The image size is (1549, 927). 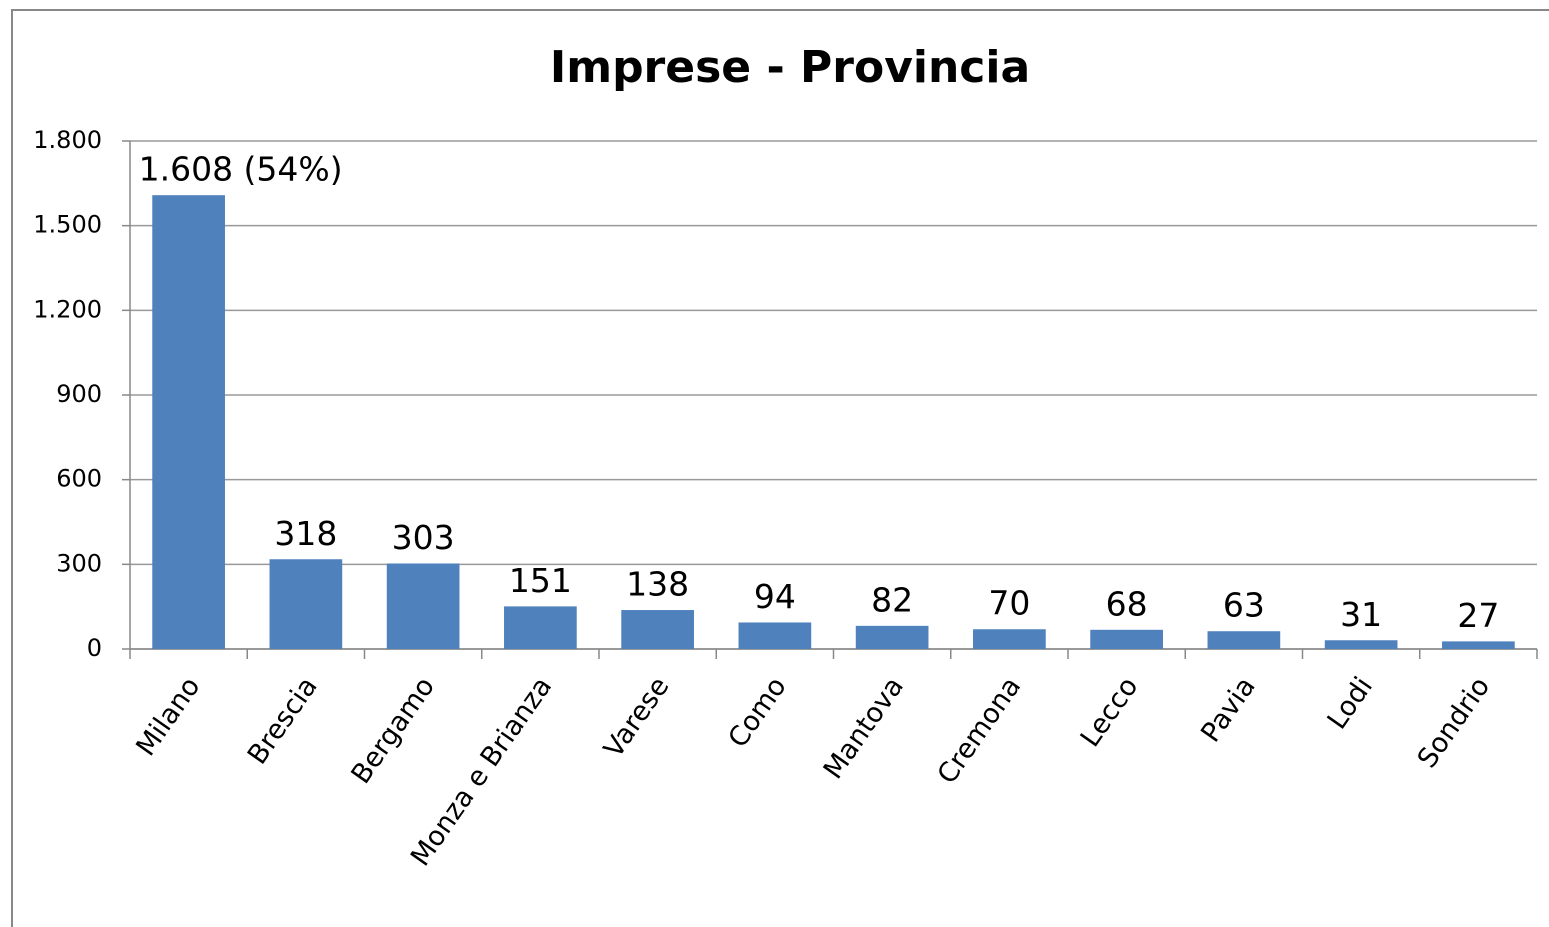 What do you see at coordinates (79, 394) in the screenshot?
I see `y-tick-label: 900` at bounding box center [79, 394].